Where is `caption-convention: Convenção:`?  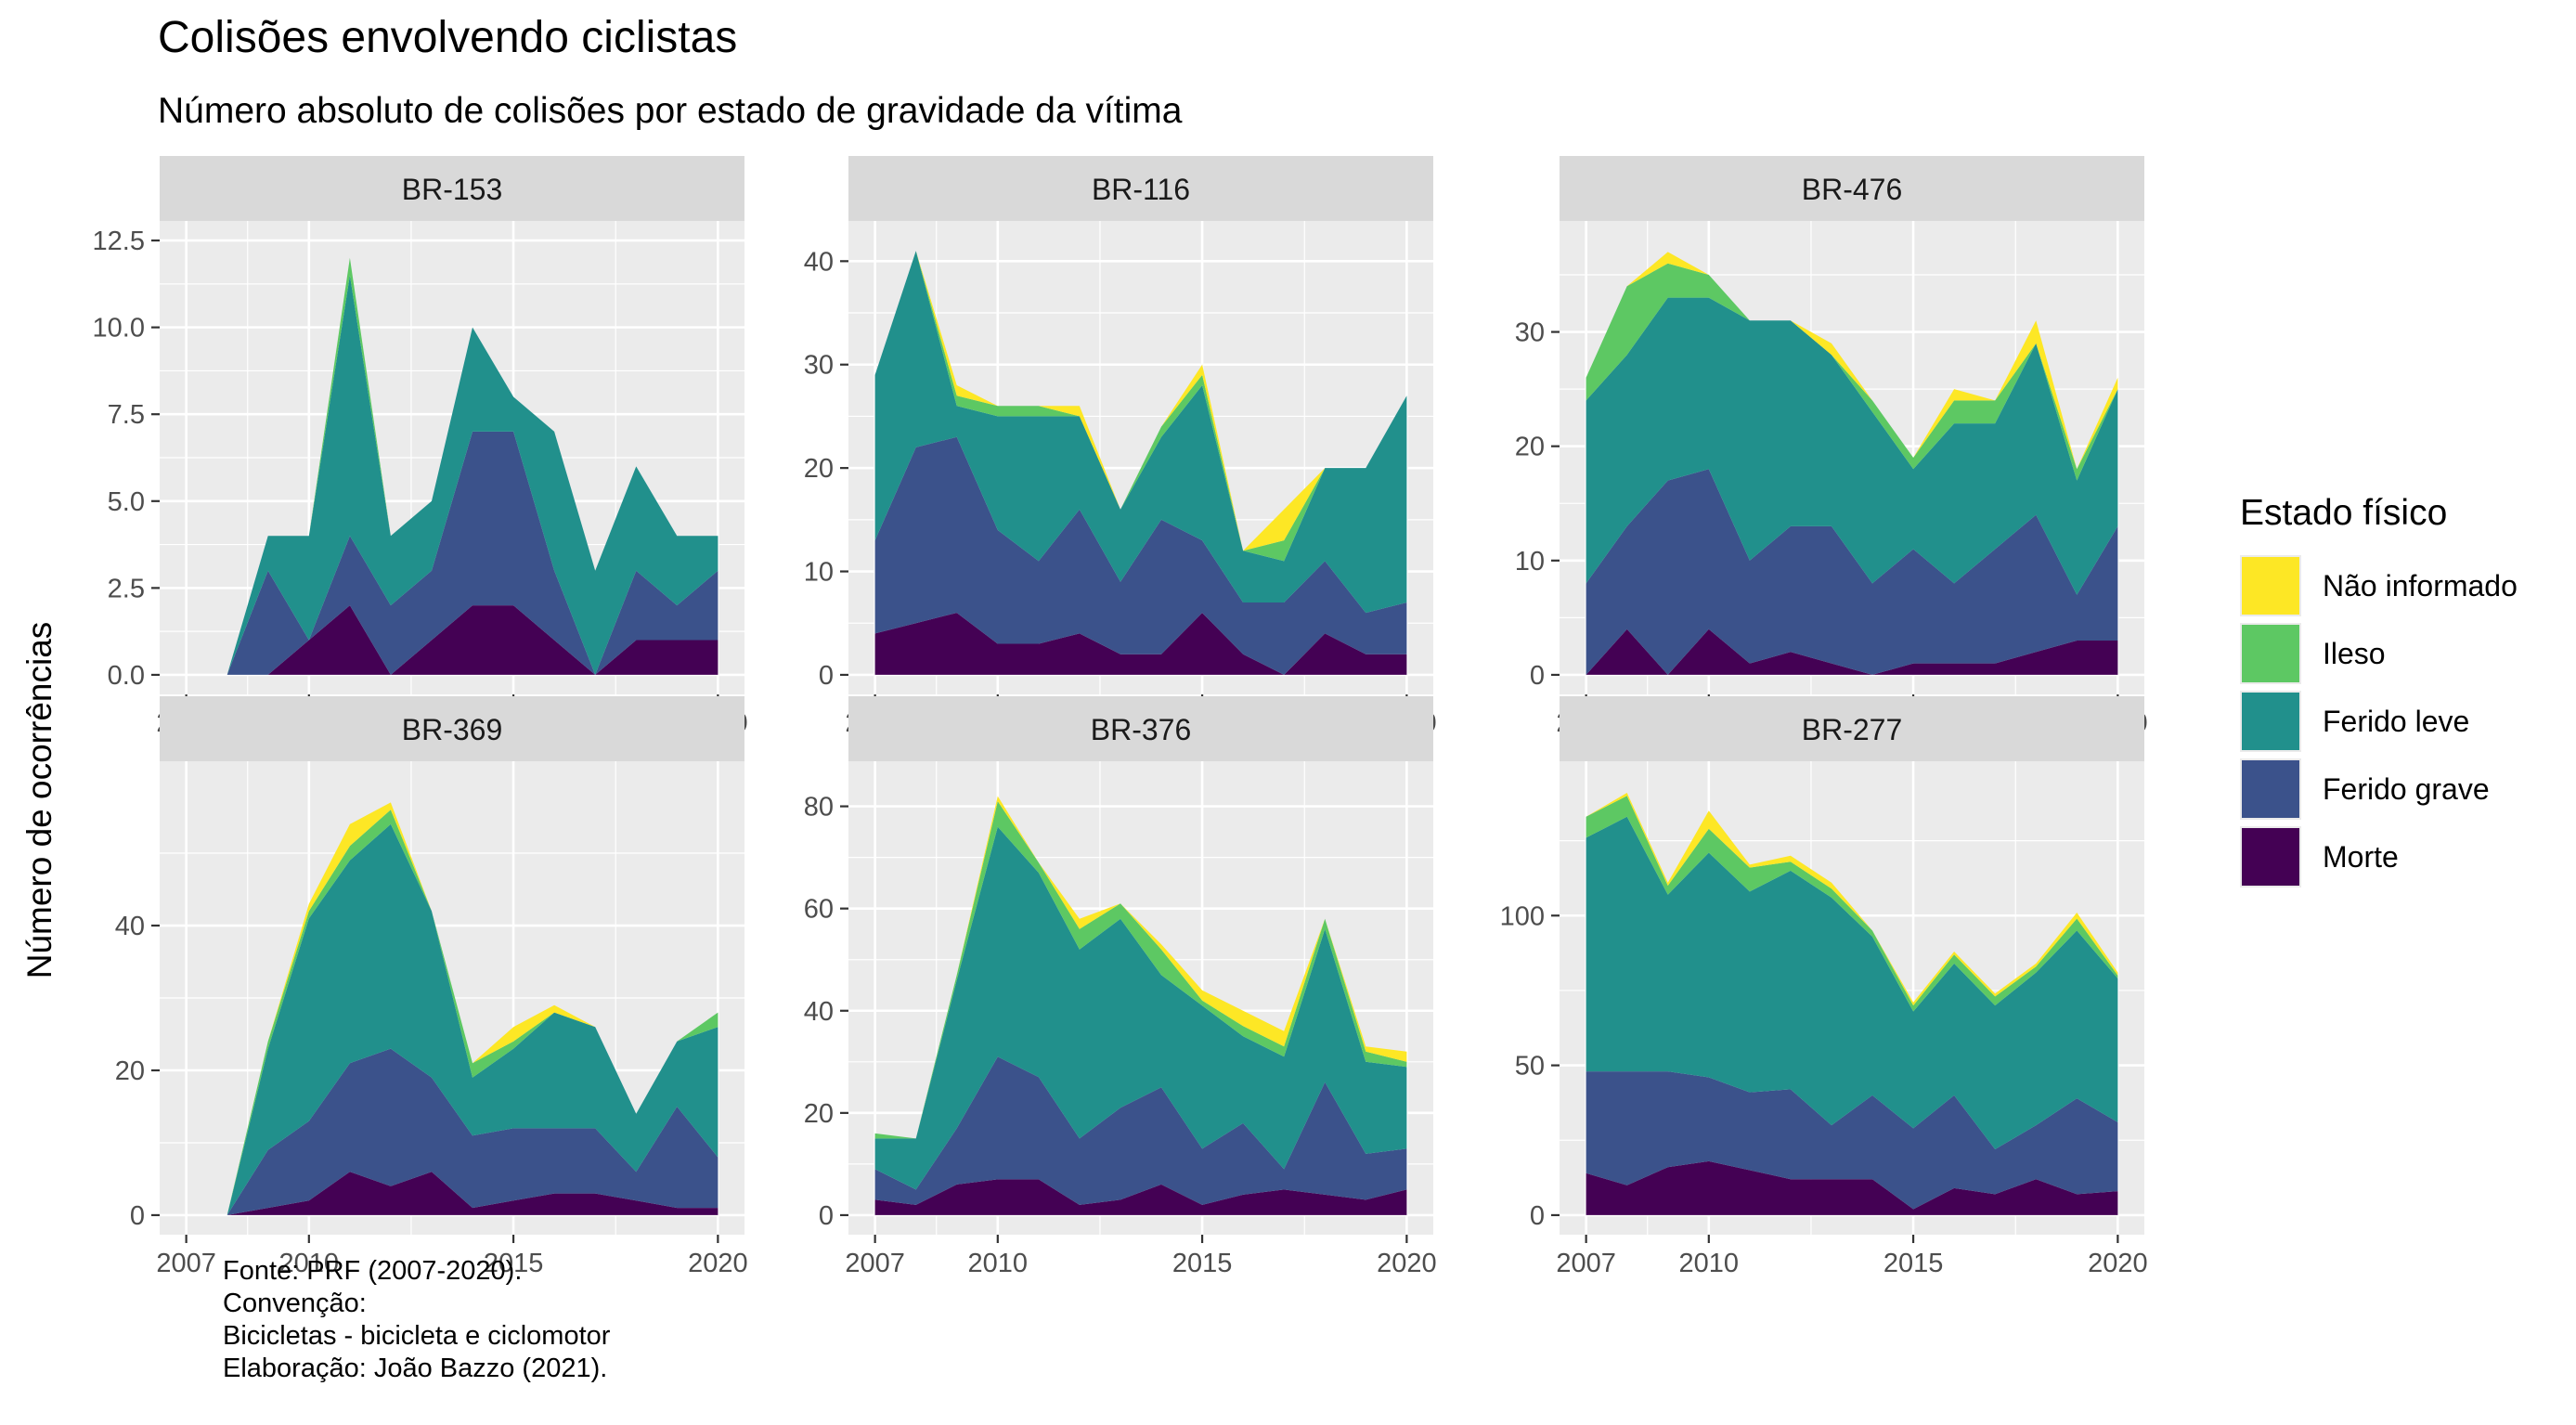
caption-convention: Convenção: is located at coordinates (295, 1303).